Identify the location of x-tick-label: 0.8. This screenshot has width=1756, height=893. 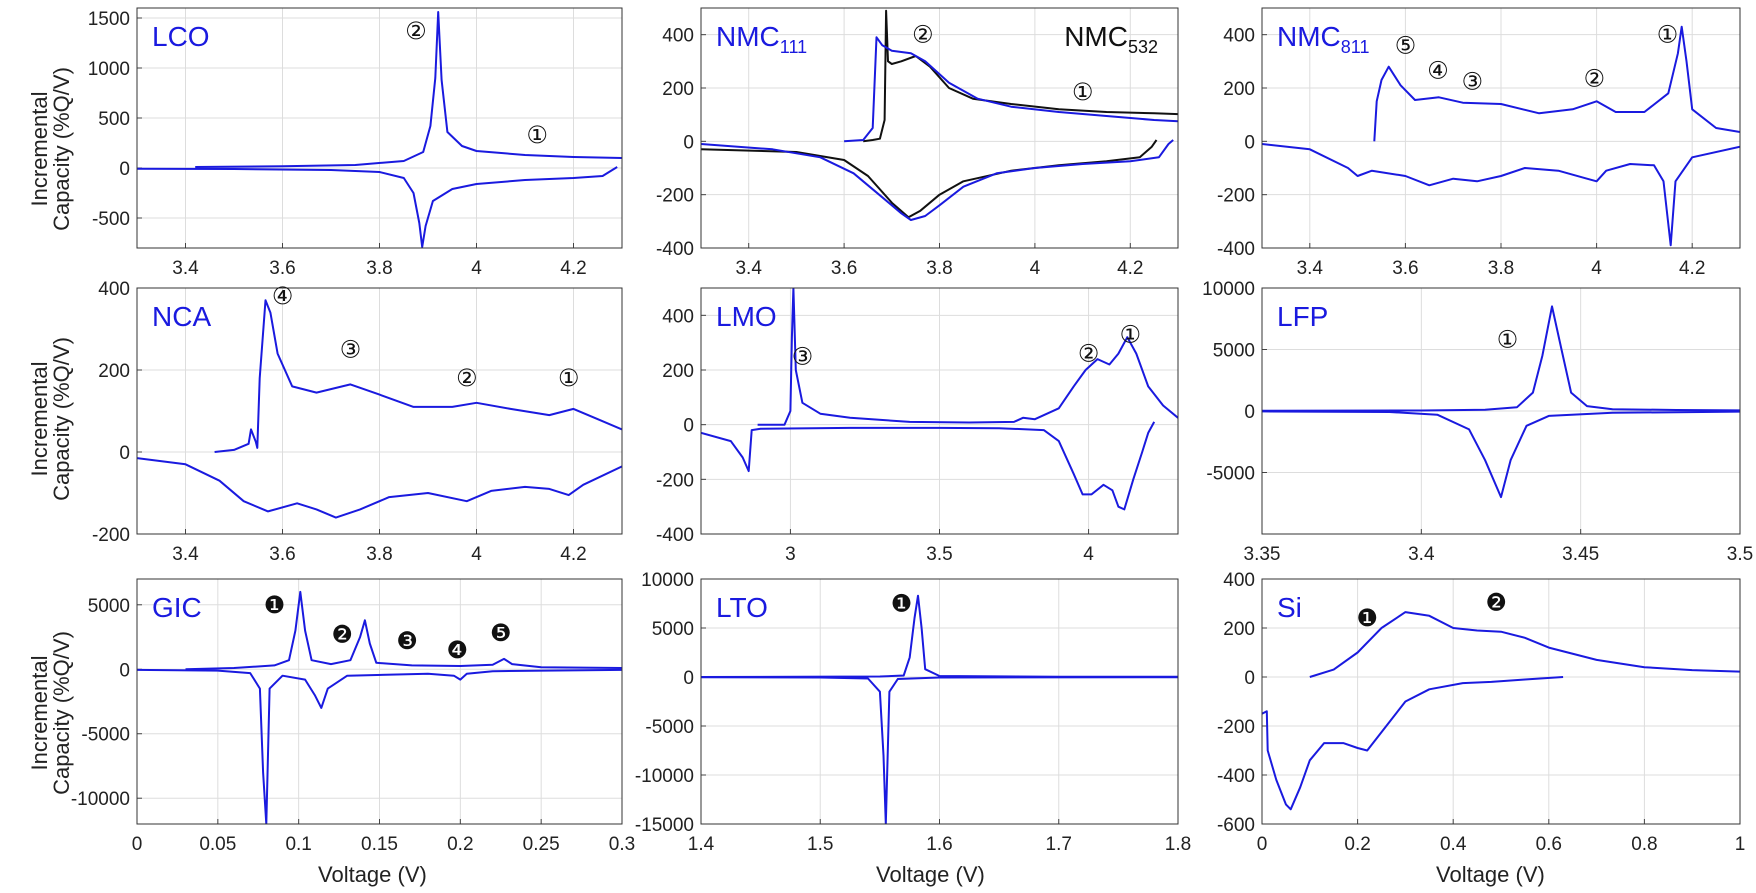
(1644, 844).